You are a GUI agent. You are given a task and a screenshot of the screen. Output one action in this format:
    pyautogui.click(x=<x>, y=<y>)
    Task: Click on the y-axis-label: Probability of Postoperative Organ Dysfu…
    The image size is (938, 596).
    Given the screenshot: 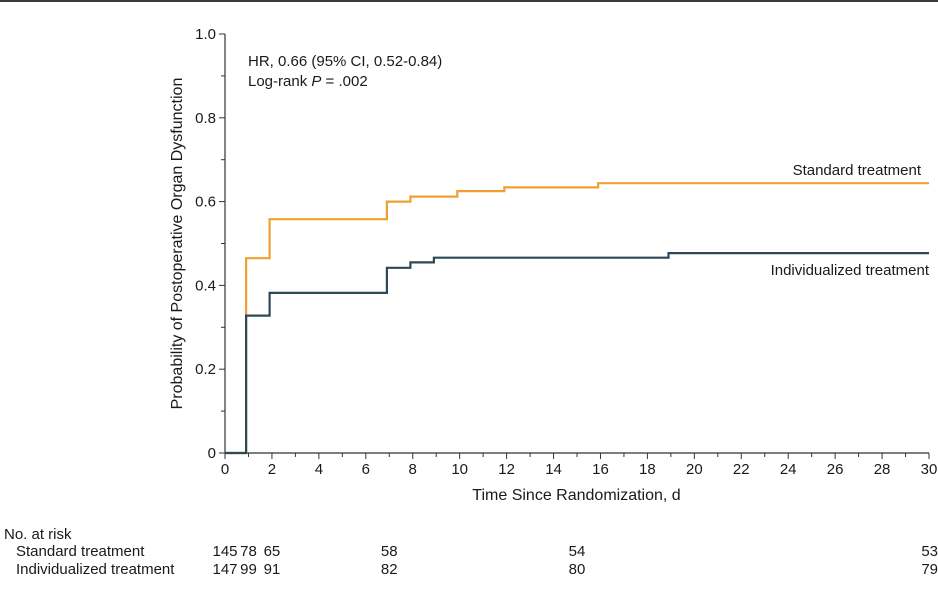 What is the action you would take?
    pyautogui.click(x=177, y=244)
    